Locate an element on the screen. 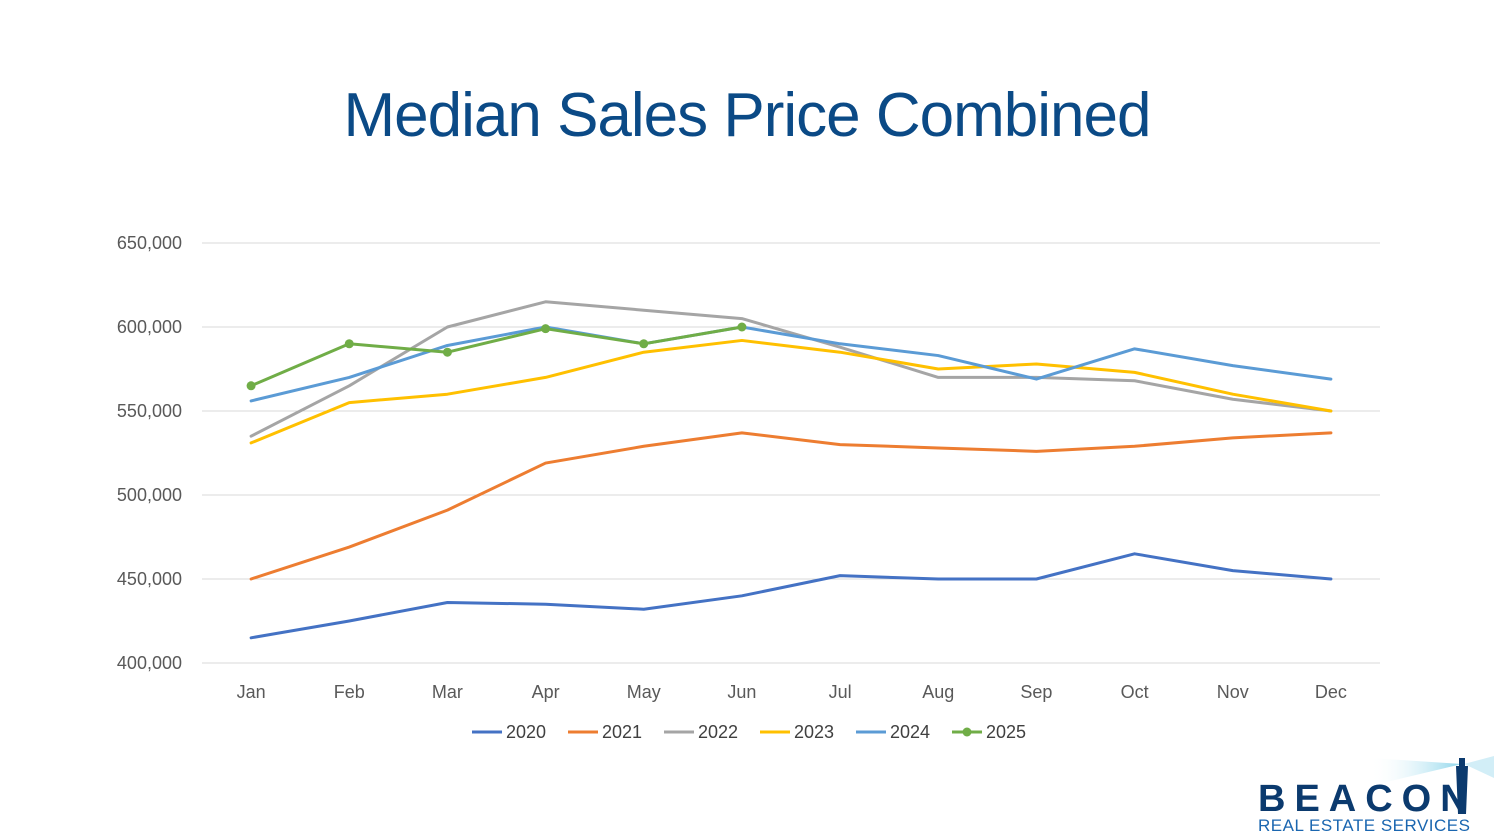  x-tick-label: Mar is located at coordinates (447, 692).